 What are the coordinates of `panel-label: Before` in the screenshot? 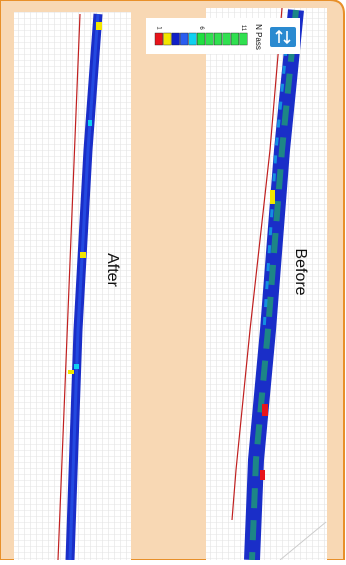 It's located at (300, 271).